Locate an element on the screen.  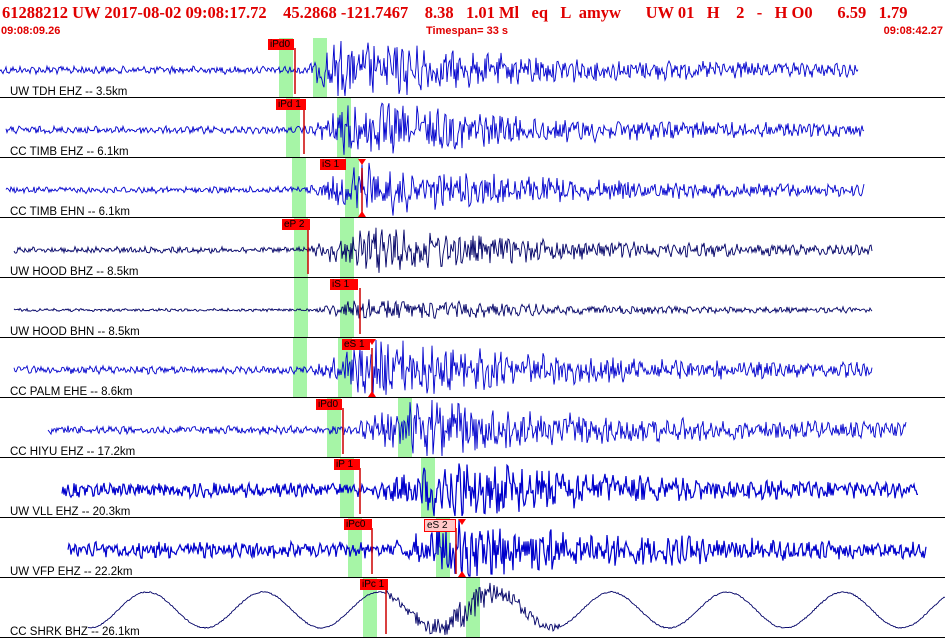
station-label: CC TIMB EHZ -- 6.1km is located at coordinates (69, 152).